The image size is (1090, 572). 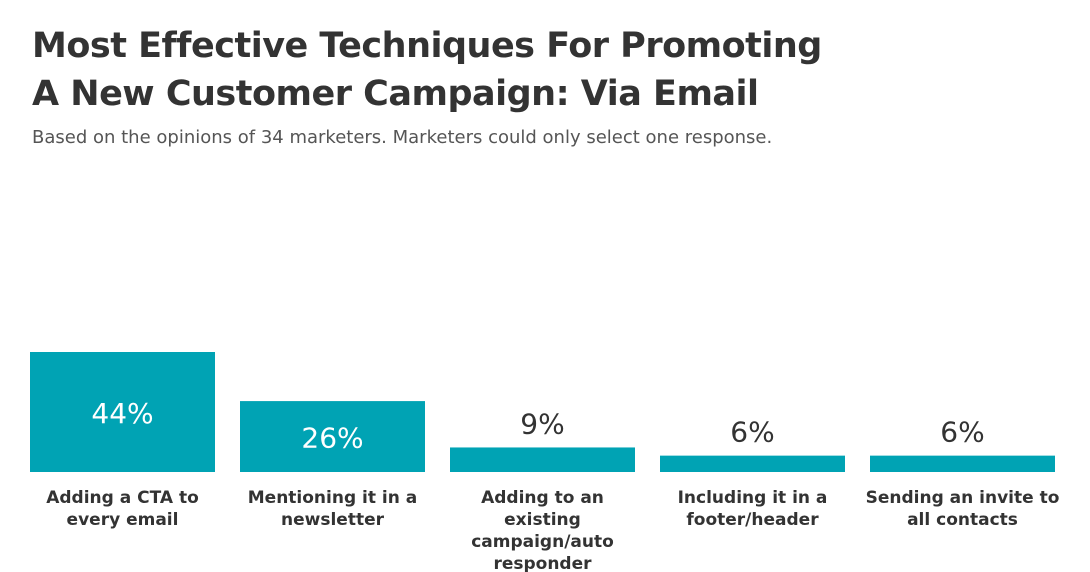 What do you see at coordinates (395, 94) in the screenshot?
I see `chart-title-line-2: A New Customer Campaign: Via Email` at bounding box center [395, 94].